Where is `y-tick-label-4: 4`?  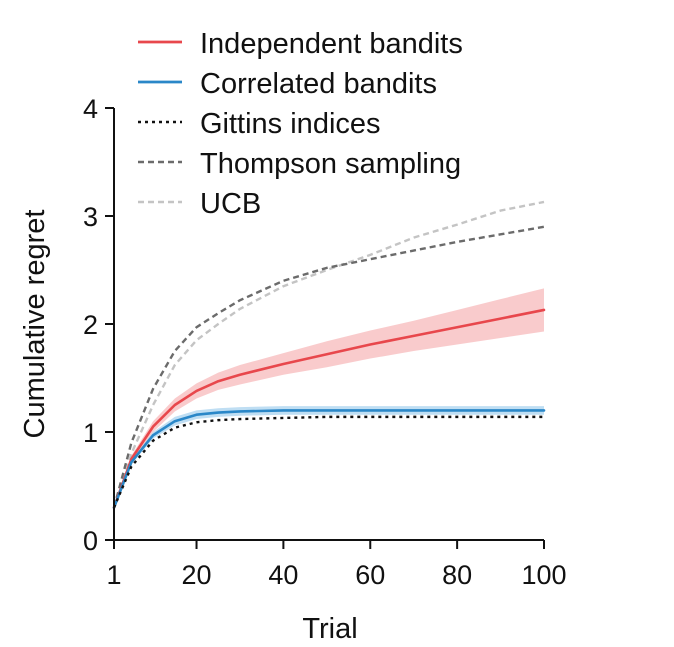 y-tick-label-4: 4 is located at coordinates (90, 109).